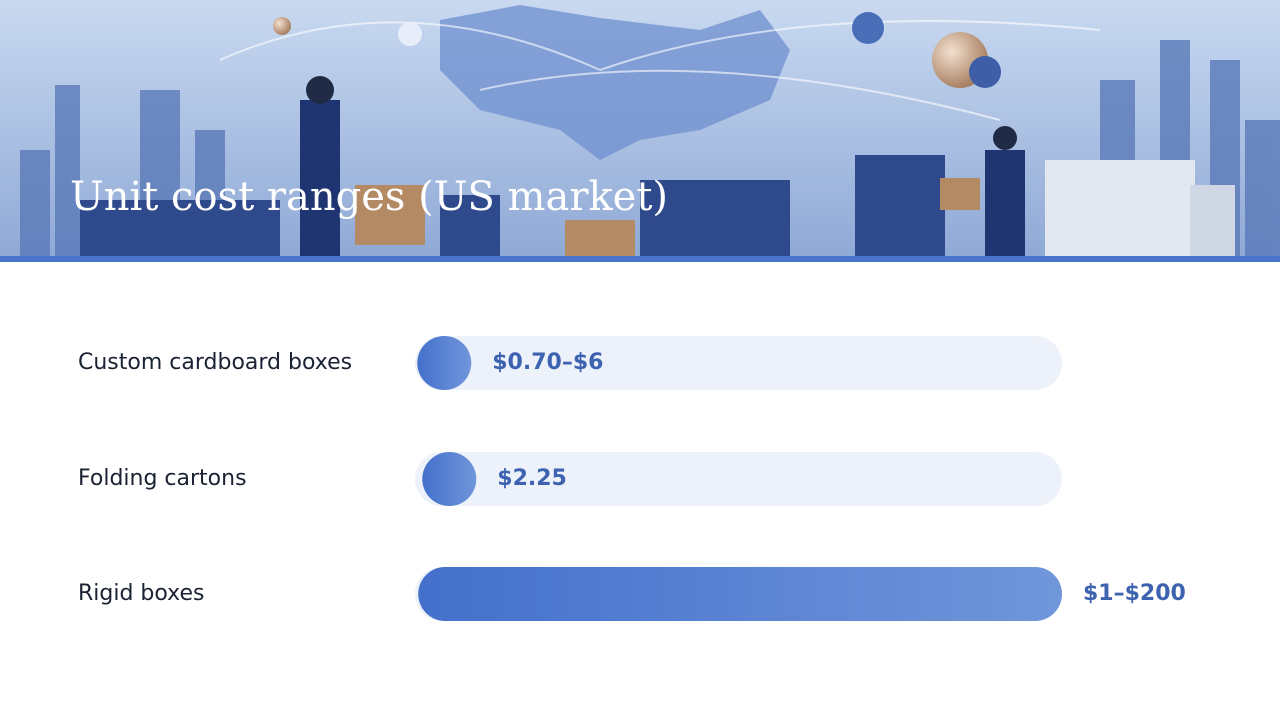 The height and width of the screenshot is (720, 1280). Describe the element at coordinates (369, 197) in the screenshot. I see `chart-title: Unit cost ranges (US market)` at that location.